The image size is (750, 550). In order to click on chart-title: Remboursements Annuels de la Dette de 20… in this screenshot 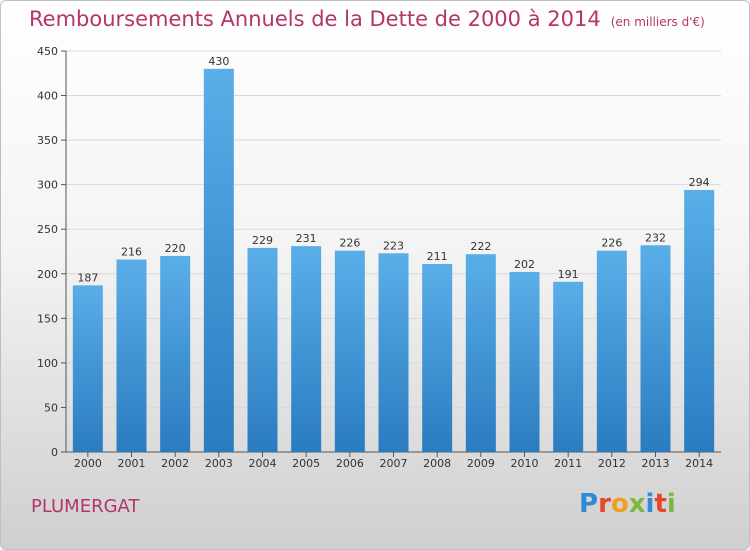, I will do `click(367, 19)`.